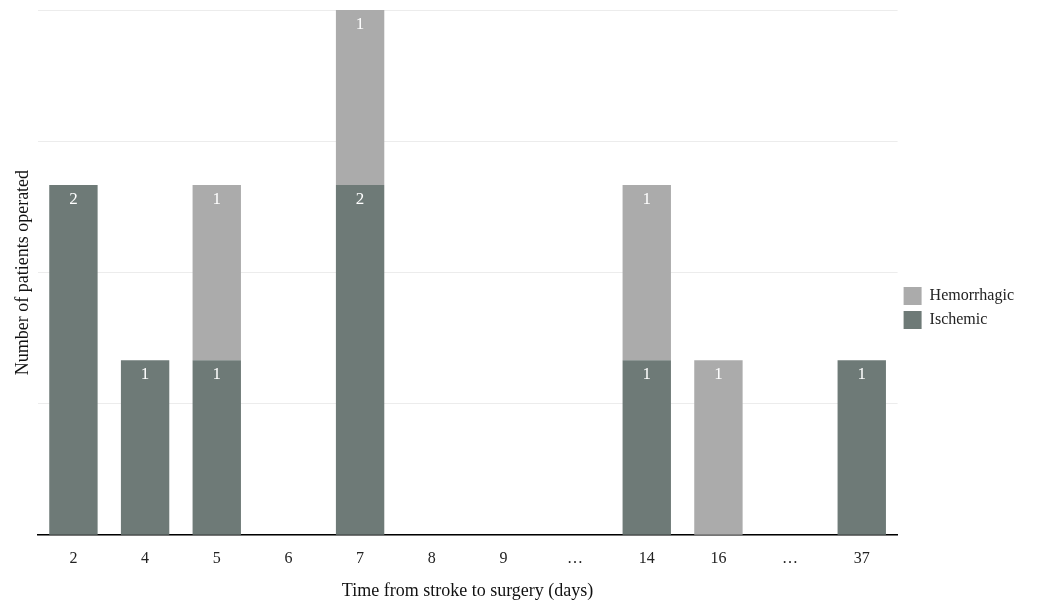 This screenshot has width=1044, height=612. What do you see at coordinates (145, 557) in the screenshot?
I see `x-tick-label: 4` at bounding box center [145, 557].